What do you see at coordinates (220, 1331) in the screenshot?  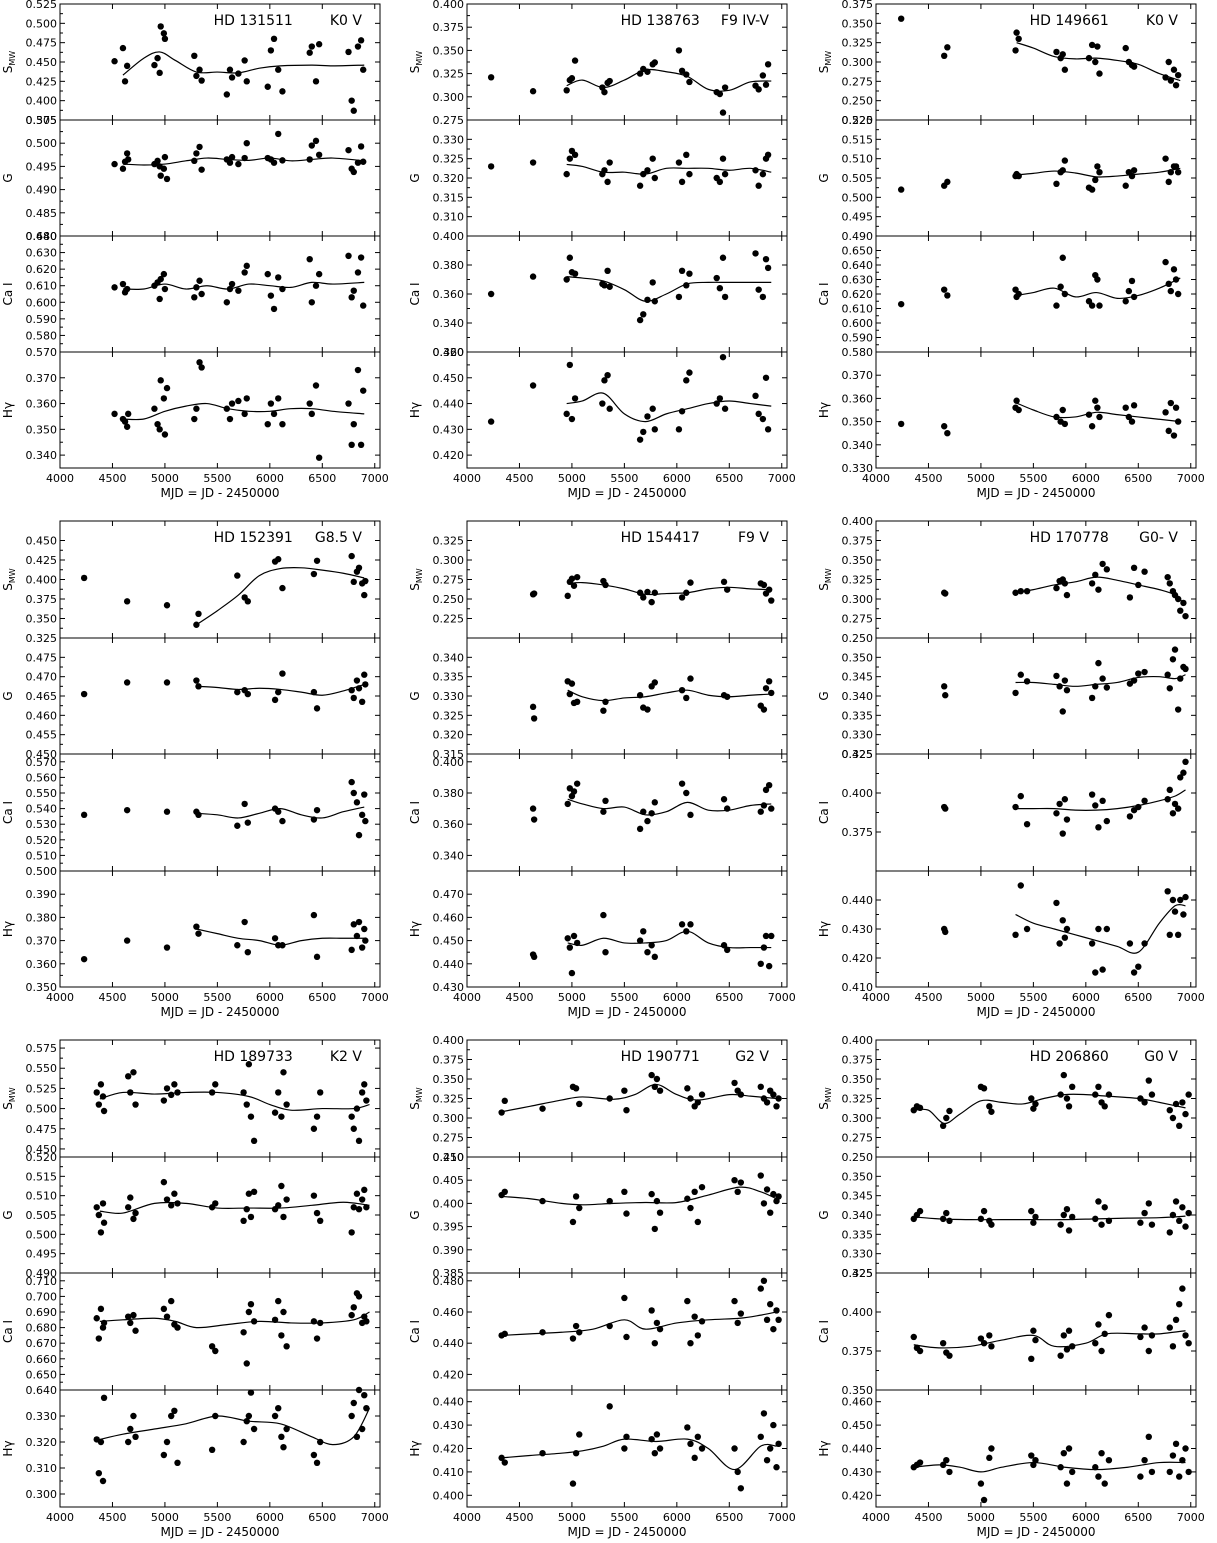 I see `panel-frame` at bounding box center [220, 1331].